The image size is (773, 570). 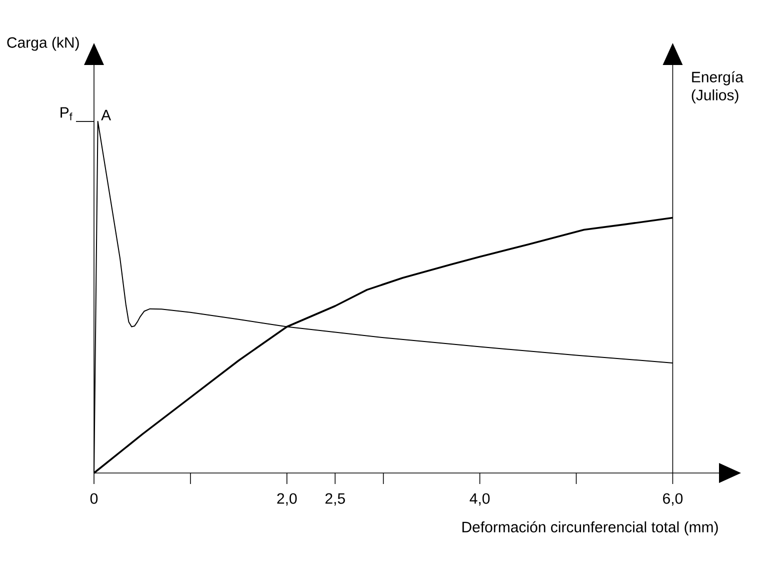 I want to click on y-axis-title: Carga (kN), so click(x=43, y=43).